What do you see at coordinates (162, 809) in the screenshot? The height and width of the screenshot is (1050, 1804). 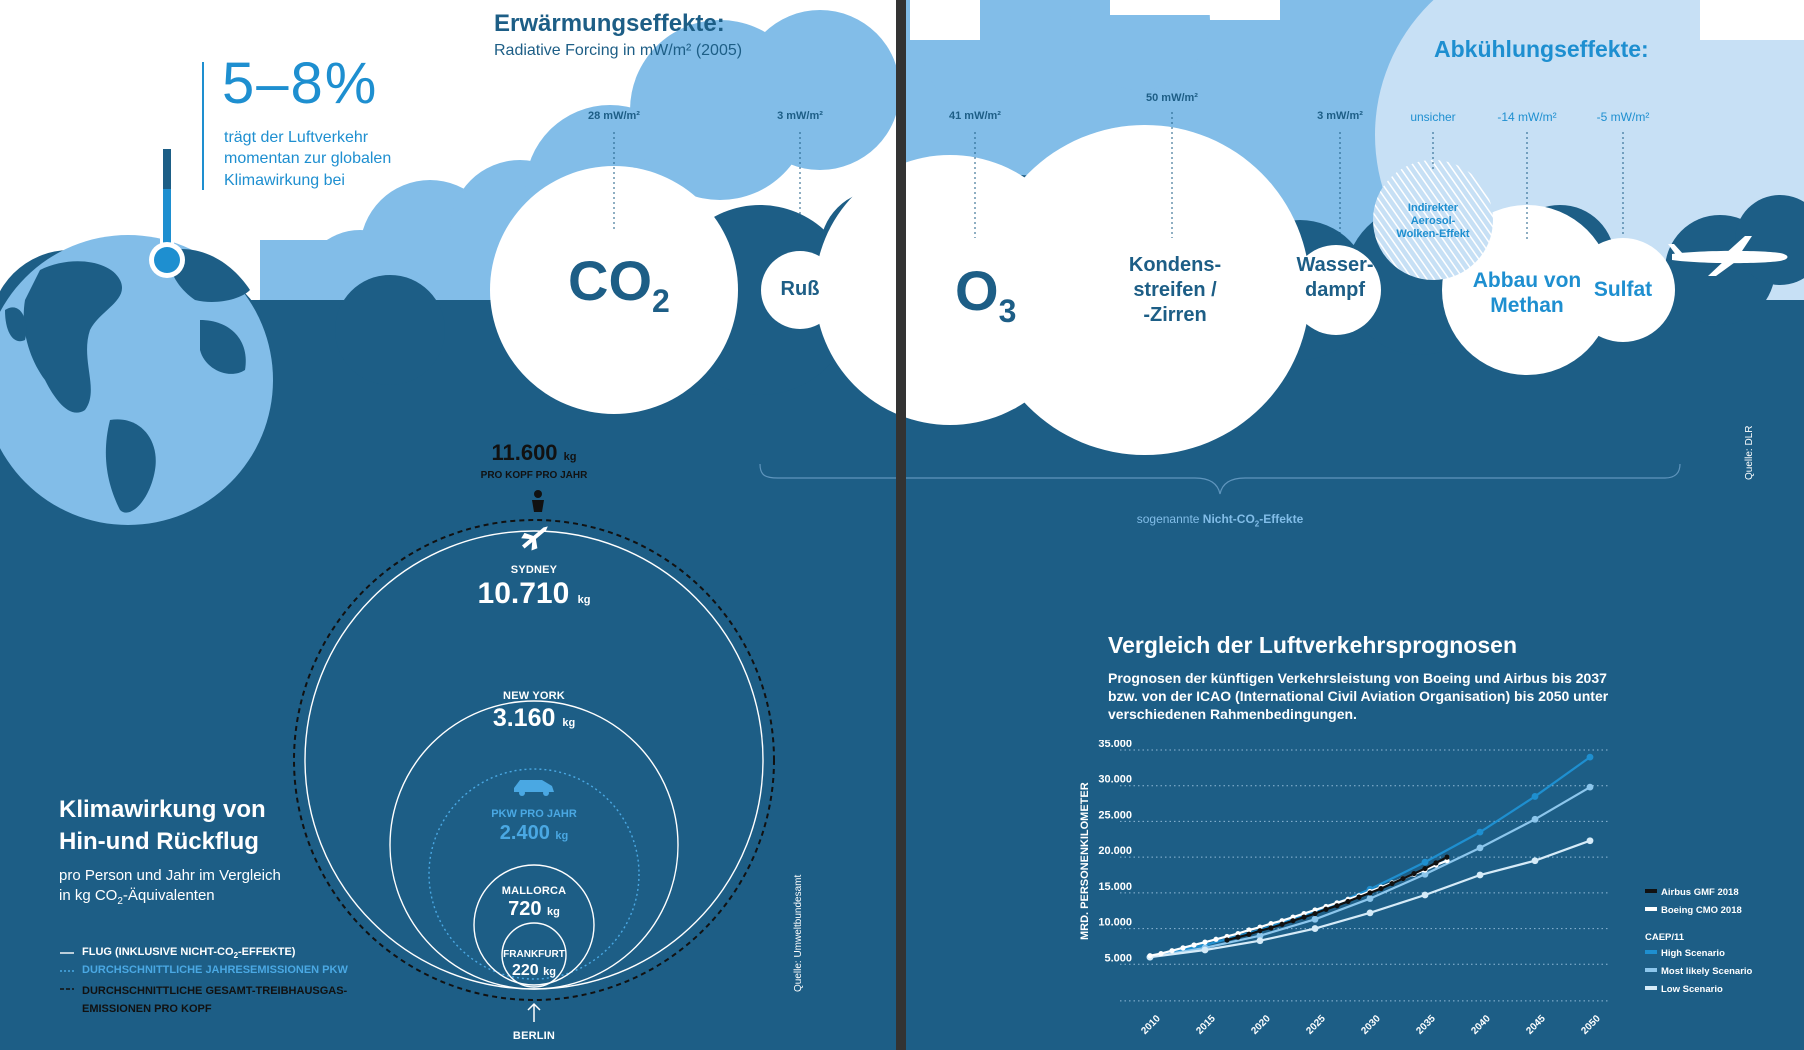 I see `flight-title-1: Klimawirkung von` at bounding box center [162, 809].